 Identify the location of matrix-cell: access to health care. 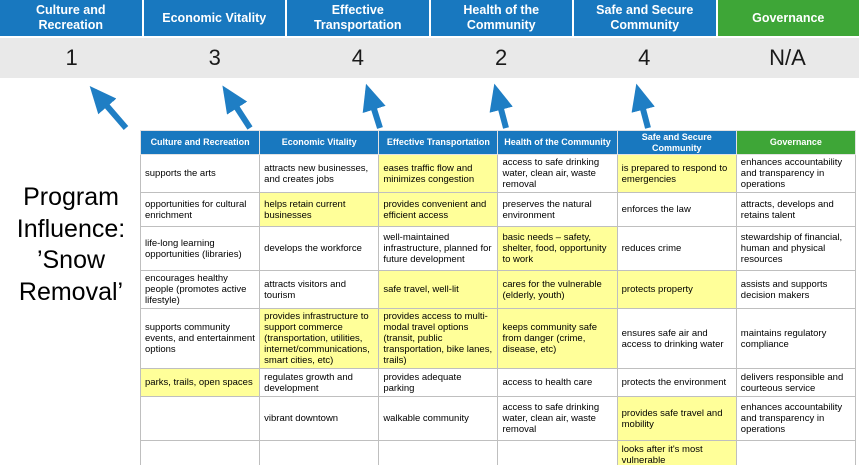
(557, 382).